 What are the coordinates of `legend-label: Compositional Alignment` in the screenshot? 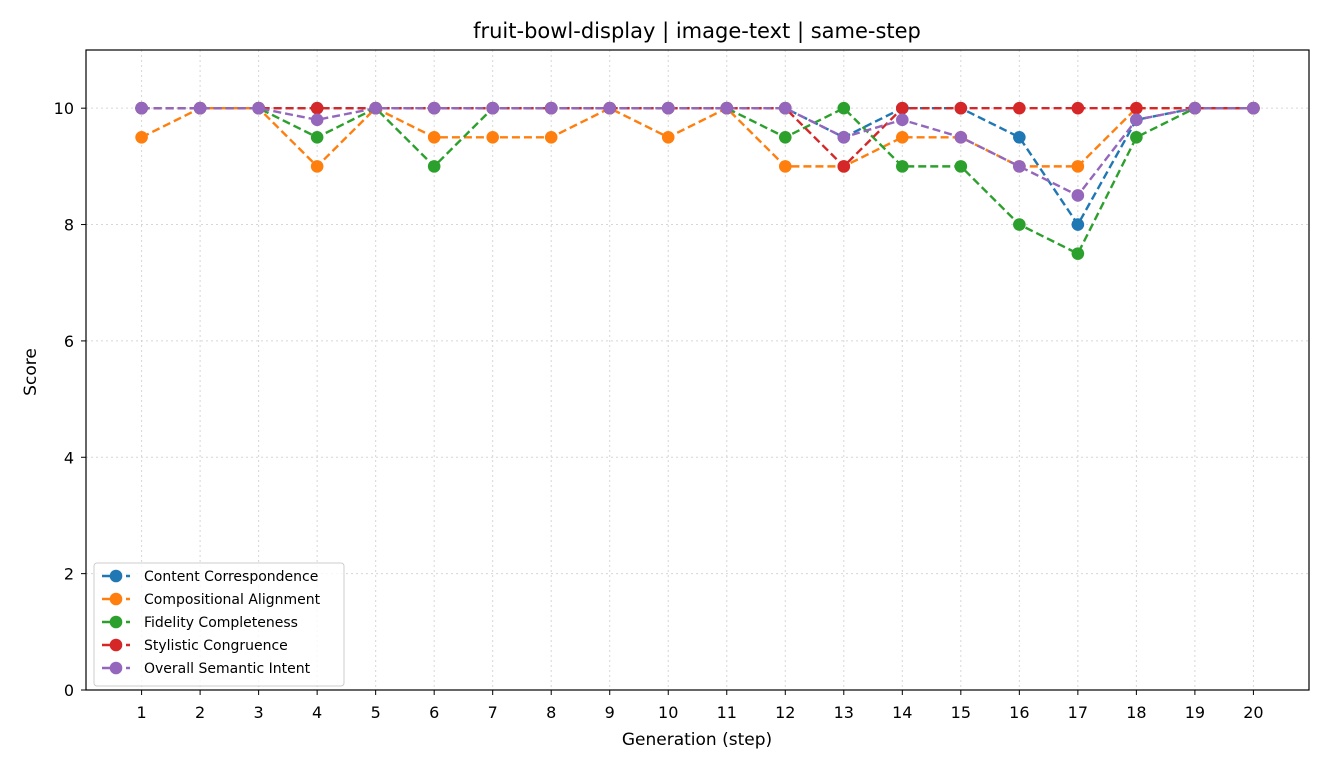 It's located at (232, 600).